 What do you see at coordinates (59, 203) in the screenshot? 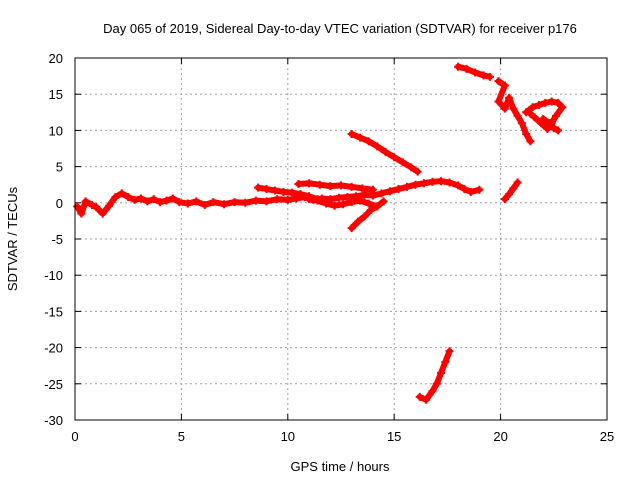
I see `y-tick-label: 0` at bounding box center [59, 203].